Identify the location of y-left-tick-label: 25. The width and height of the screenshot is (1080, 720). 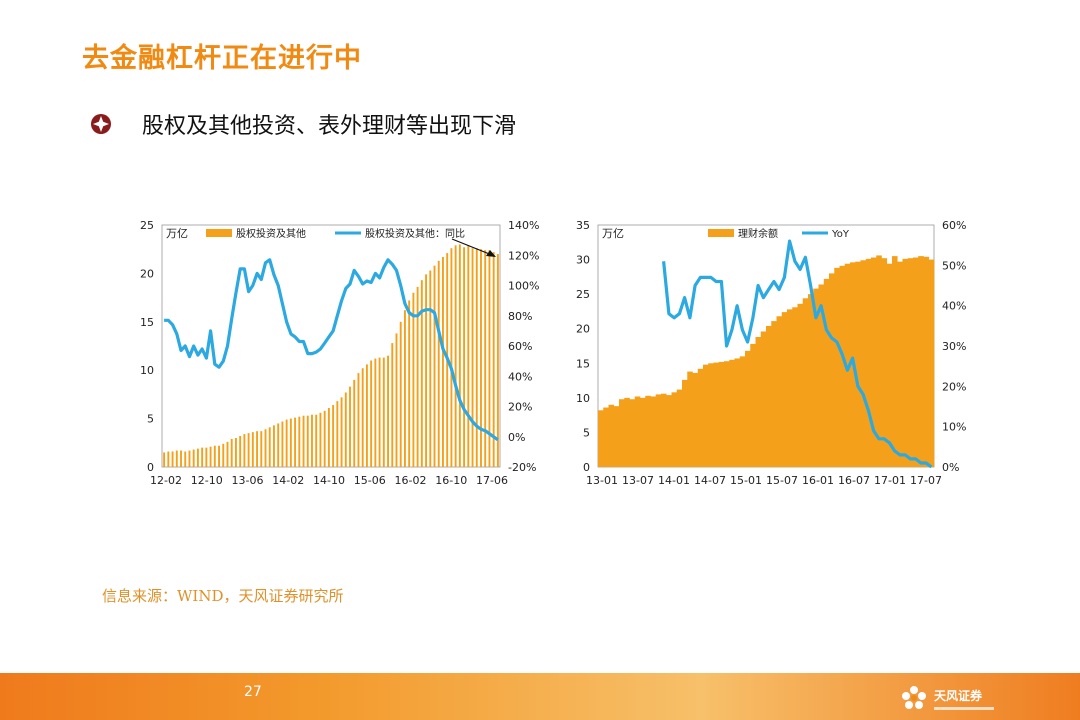
(147, 225).